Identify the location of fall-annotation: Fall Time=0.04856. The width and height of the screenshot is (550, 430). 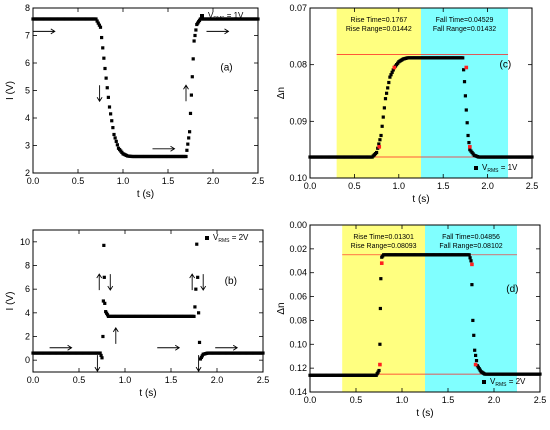
(471, 237).